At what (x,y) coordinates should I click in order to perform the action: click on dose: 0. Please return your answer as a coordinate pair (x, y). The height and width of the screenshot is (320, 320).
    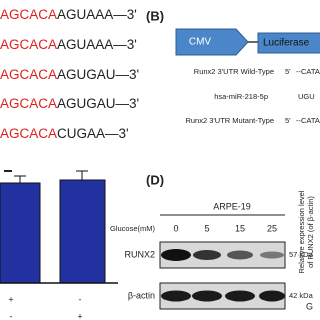
    Looking at the image, I should click on (175, 228).